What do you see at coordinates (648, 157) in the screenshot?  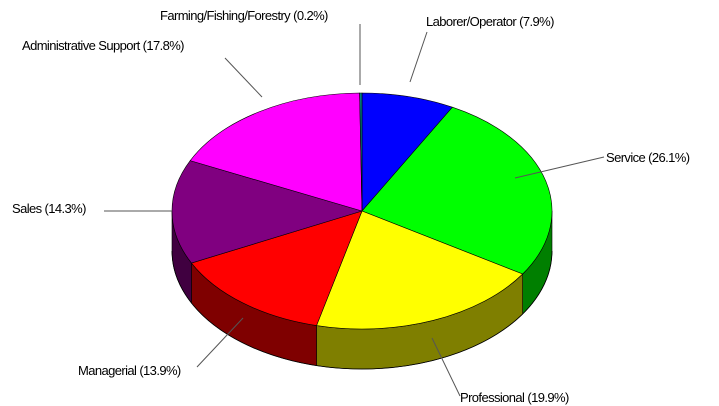 I see `slice-label: Service (26.1%)` at bounding box center [648, 157].